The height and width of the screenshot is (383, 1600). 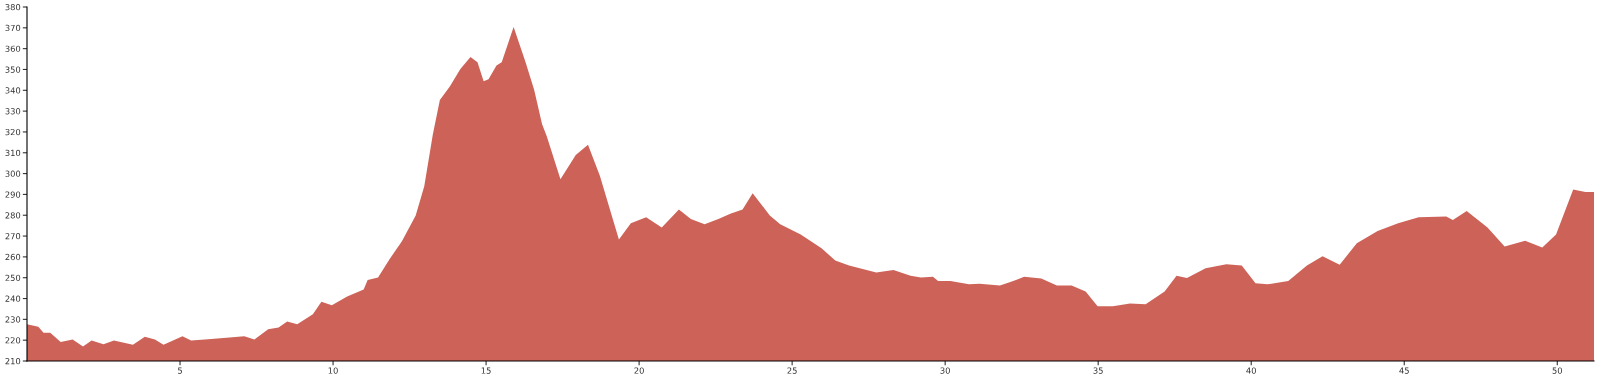 I want to click on x-tick-label: 15, so click(x=486, y=370).